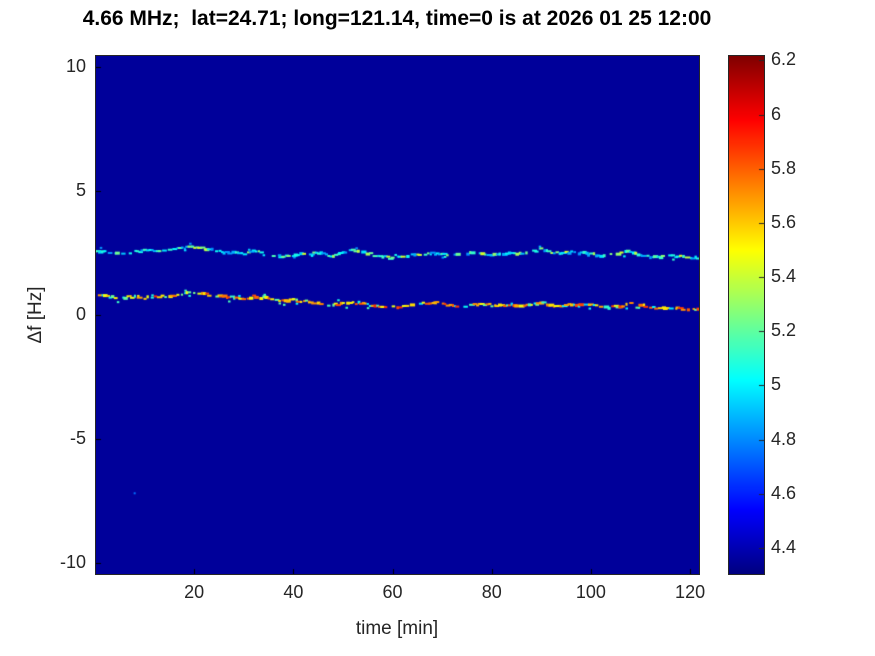 This screenshot has height=656, width=875. What do you see at coordinates (784, 438) in the screenshot?
I see `colorbar-tick-label: 4.8` at bounding box center [784, 438].